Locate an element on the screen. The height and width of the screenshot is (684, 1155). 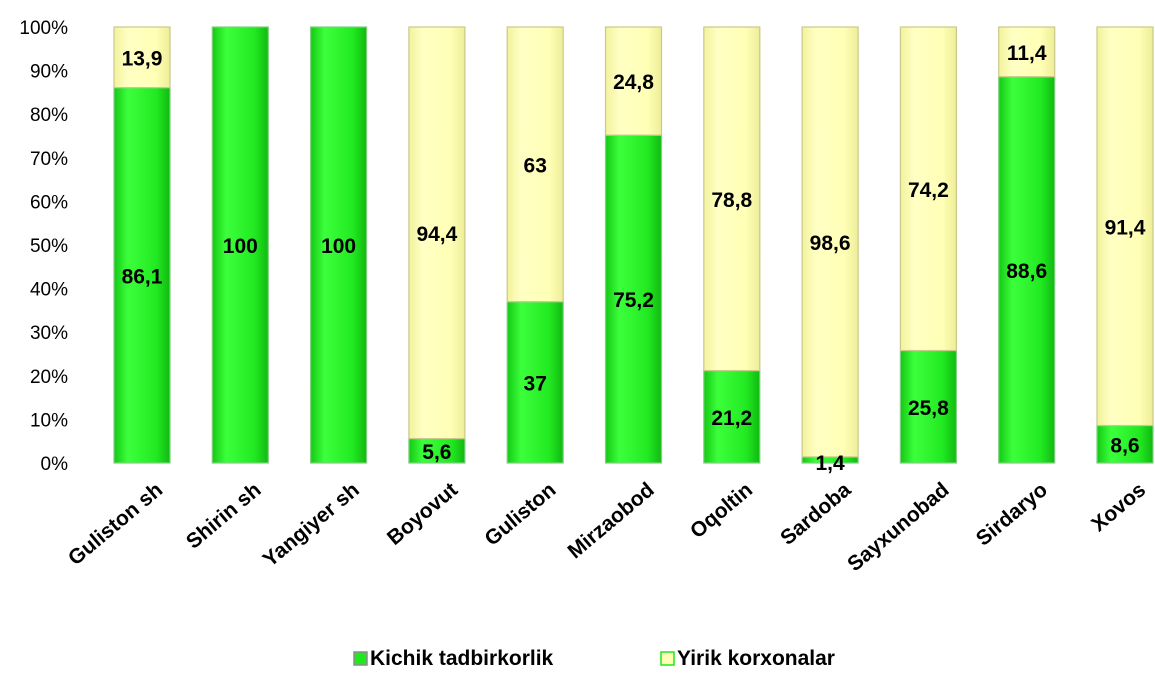
data-label: 11,4 is located at coordinates (1027, 53).